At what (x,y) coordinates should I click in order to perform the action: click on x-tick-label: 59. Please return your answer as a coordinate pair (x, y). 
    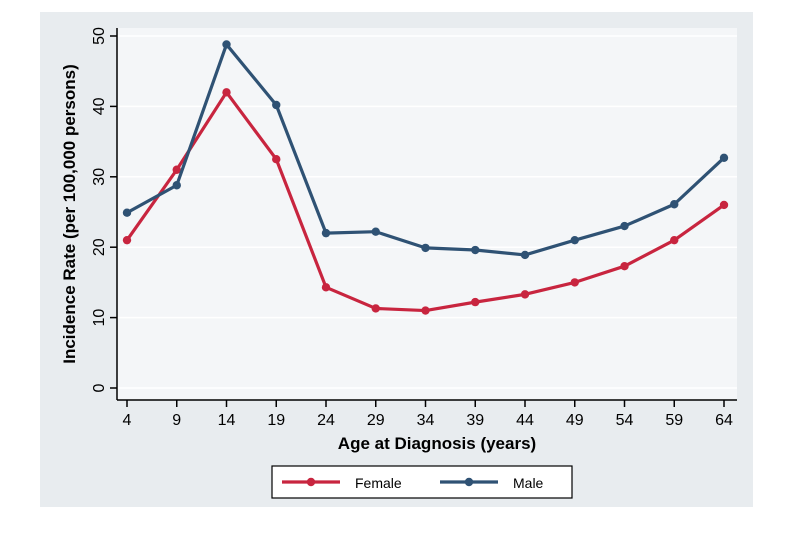
    Looking at the image, I should click on (674, 420).